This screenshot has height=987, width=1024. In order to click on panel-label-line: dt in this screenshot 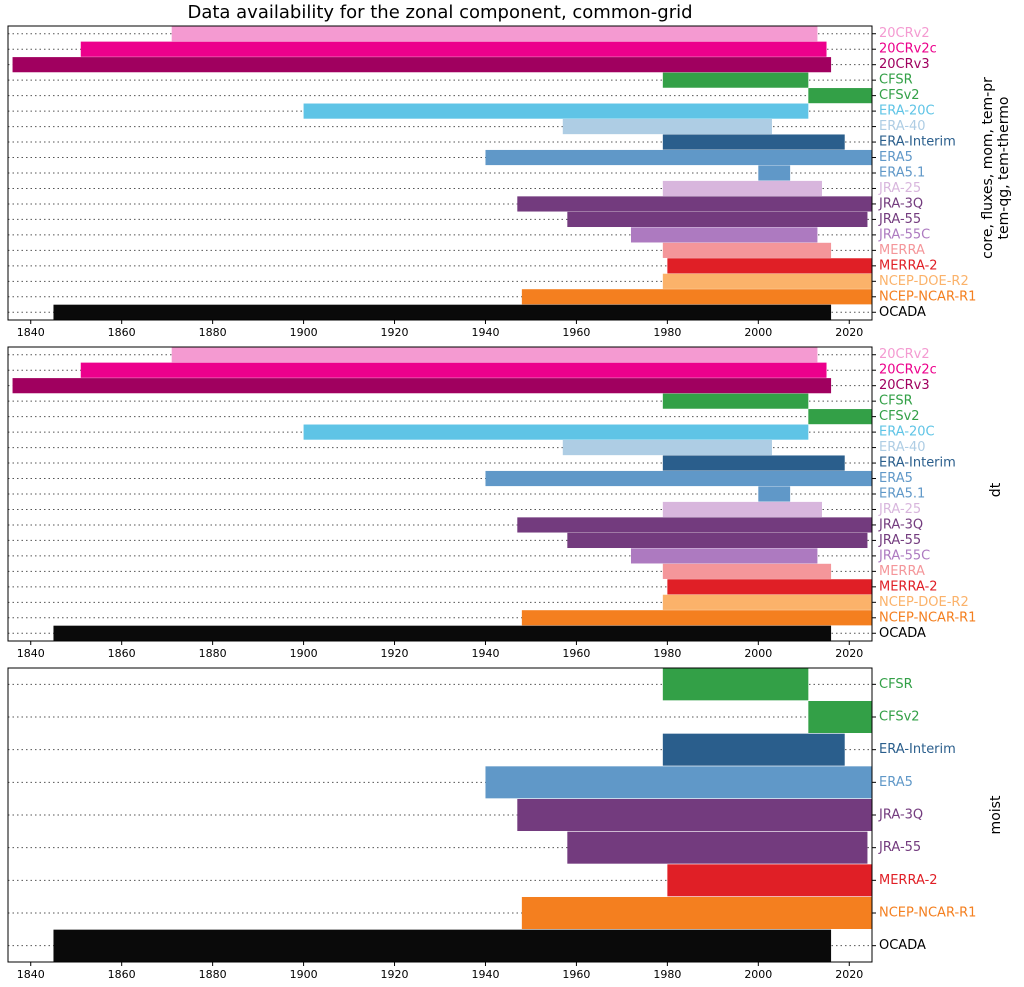, I will do `click(996, 489)`.